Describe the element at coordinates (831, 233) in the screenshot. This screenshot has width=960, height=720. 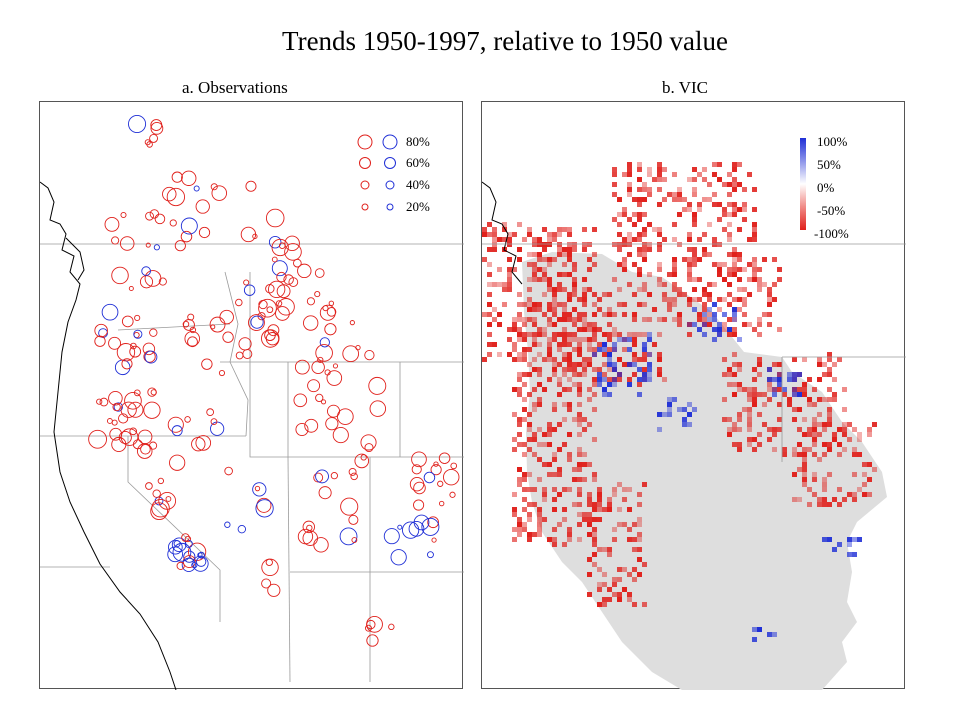
I see `legend-label-minus-100: -100%` at that location.